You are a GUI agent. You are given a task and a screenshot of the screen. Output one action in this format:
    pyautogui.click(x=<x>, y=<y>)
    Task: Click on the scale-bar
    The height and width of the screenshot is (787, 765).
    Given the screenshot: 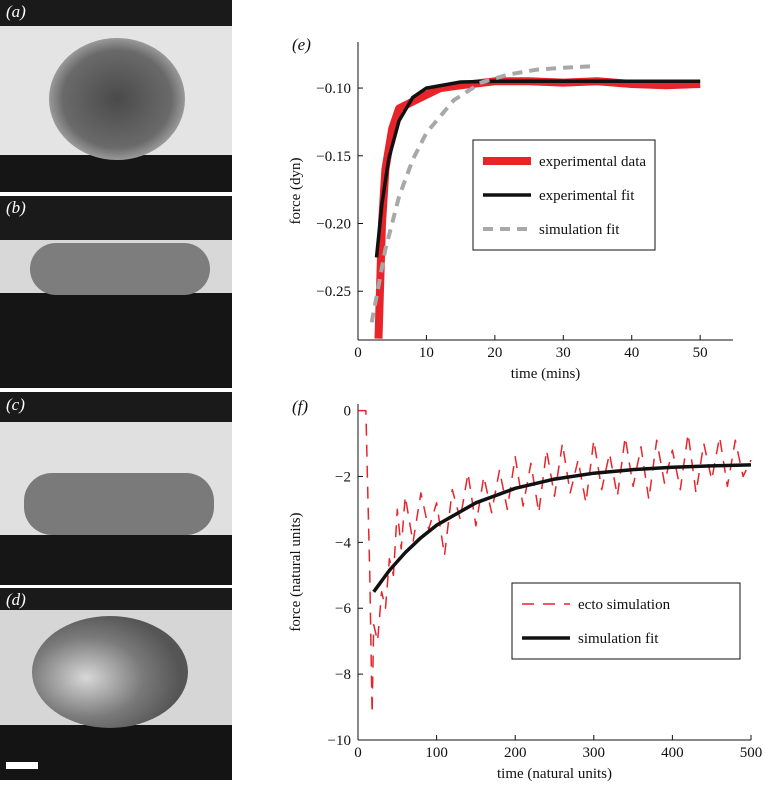 What is the action you would take?
    pyautogui.click(x=22, y=765)
    